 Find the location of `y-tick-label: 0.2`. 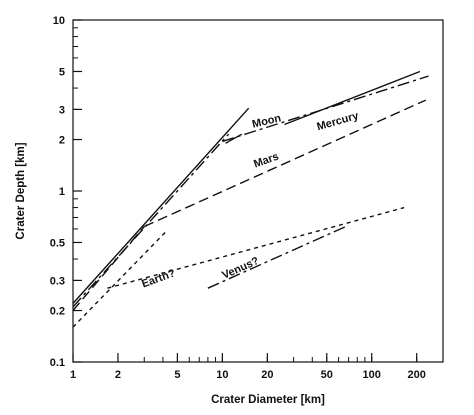

y-tick-label: 0.2 is located at coordinates (57, 312).